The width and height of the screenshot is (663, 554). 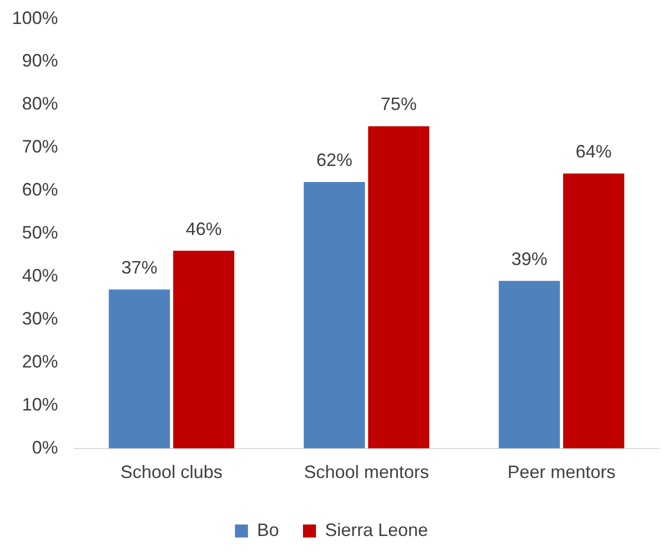 I want to click on data-label: 39%, so click(x=529, y=258).